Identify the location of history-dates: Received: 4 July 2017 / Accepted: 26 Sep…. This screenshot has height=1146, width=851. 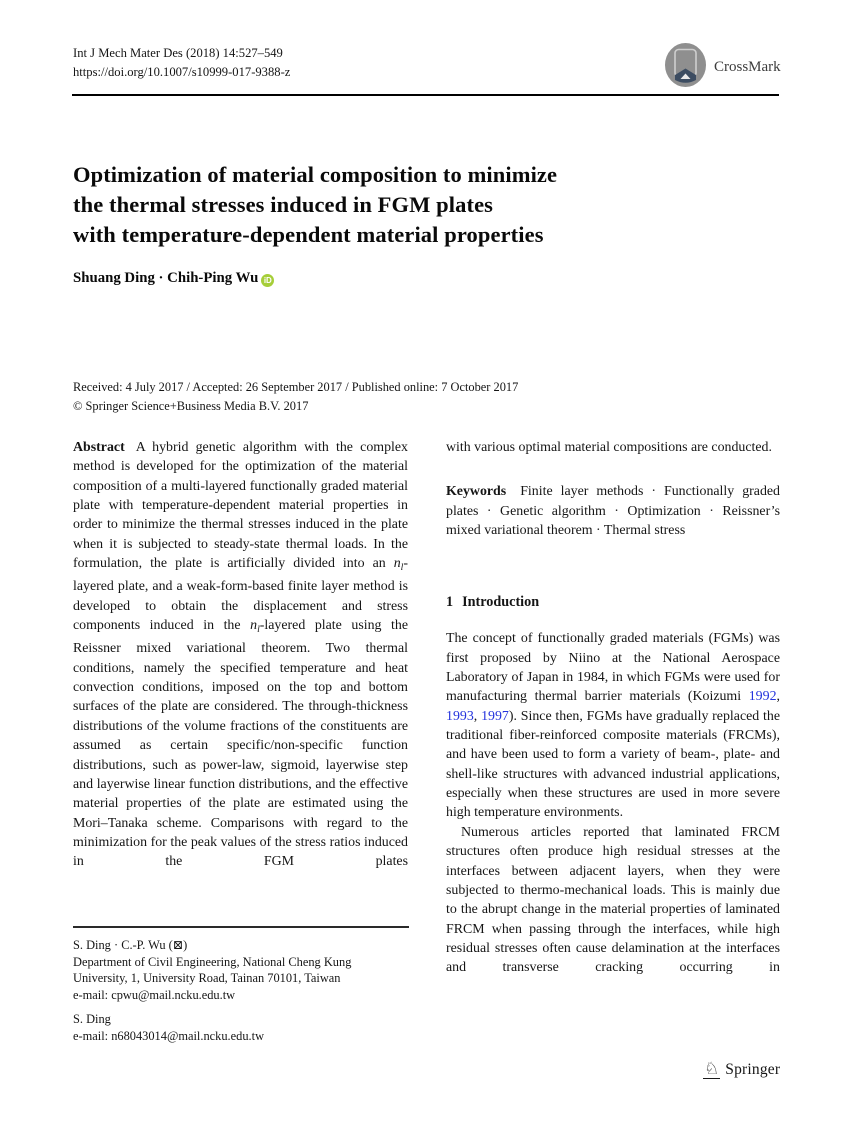
(296, 387).